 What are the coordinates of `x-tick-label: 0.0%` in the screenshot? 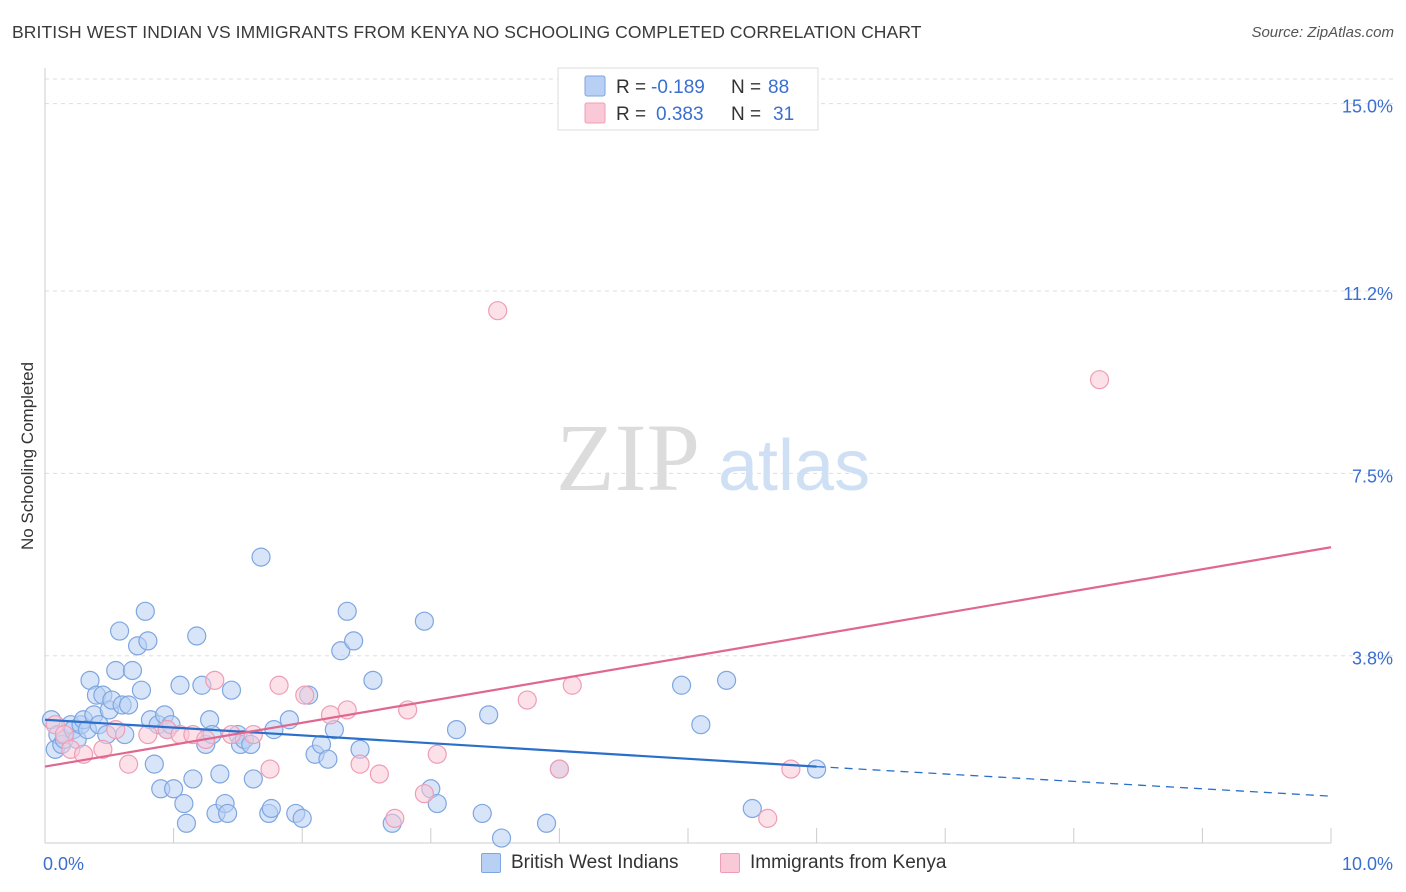 It's located at (63, 864).